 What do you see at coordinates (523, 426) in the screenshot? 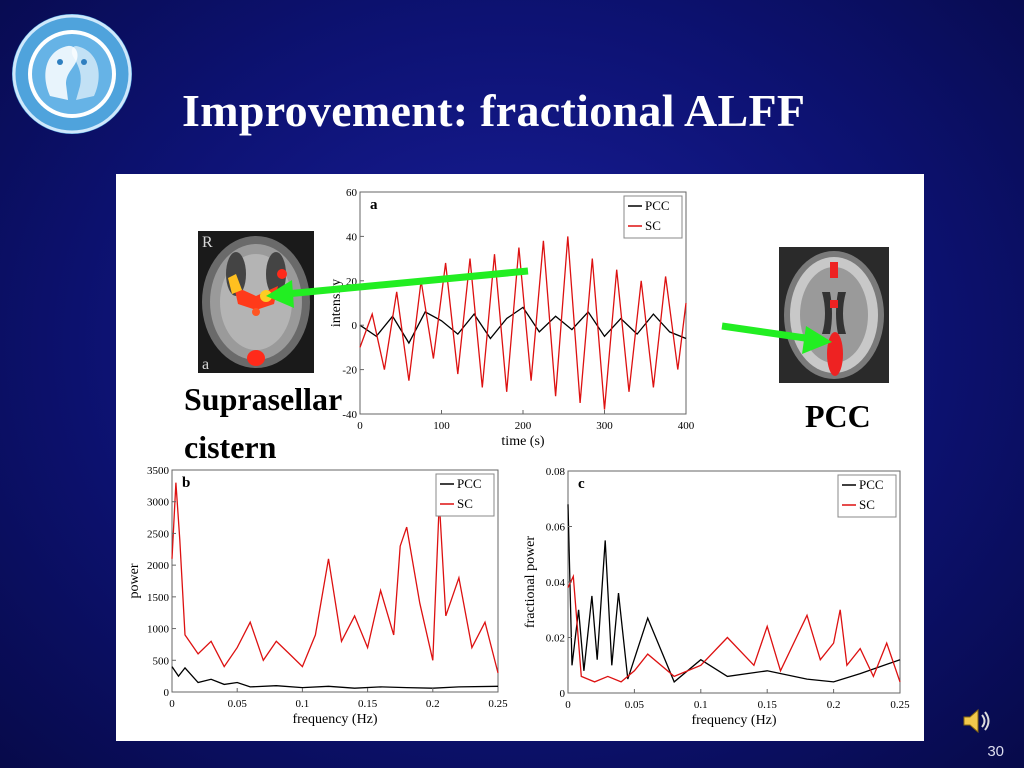
I see `x-tick-label: 200` at bounding box center [523, 426].